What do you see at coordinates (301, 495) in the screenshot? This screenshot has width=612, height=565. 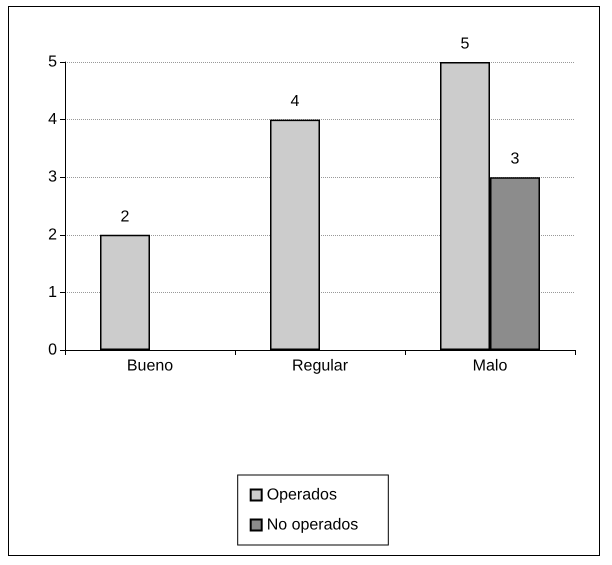 I see `legend-label: Operados` at bounding box center [301, 495].